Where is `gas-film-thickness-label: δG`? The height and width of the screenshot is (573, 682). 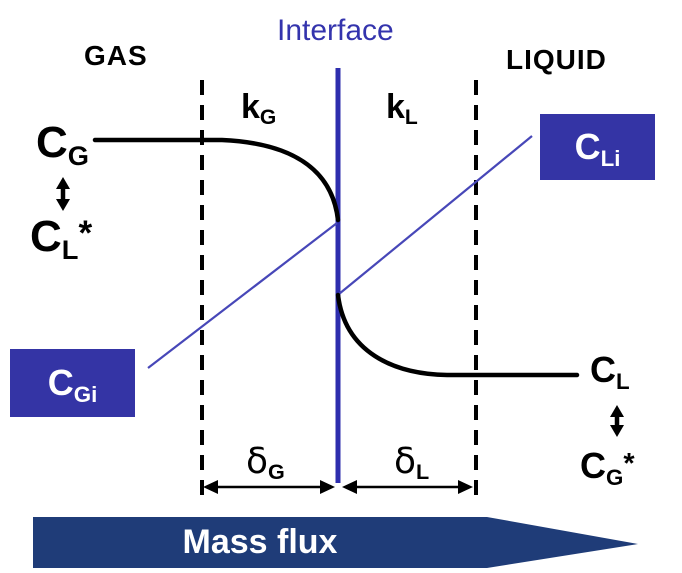 gas-film-thickness-label: δG is located at coordinates (265, 463).